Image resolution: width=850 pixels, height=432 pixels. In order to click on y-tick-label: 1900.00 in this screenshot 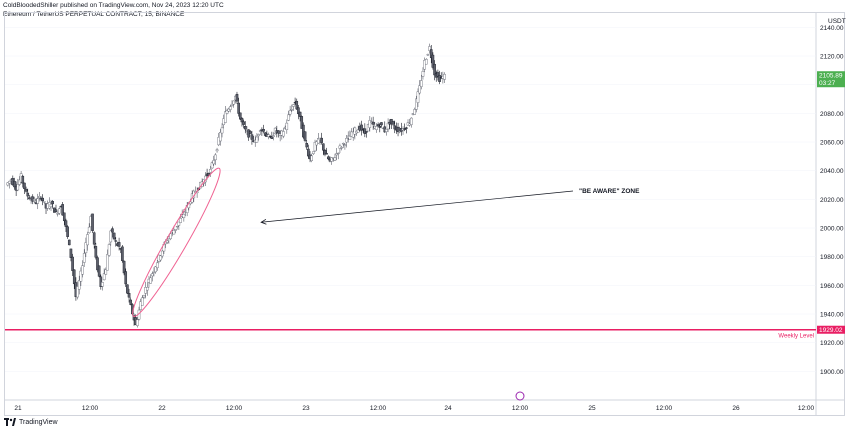, I will do `click(832, 372)`.